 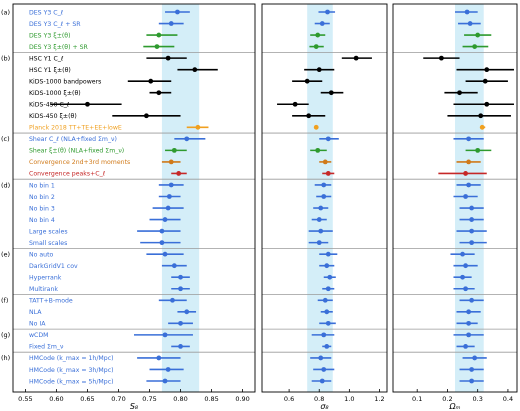 What do you see at coordinates (478, 399) in the screenshot?
I see `x-tick-label: 0.3` at bounding box center [478, 399].